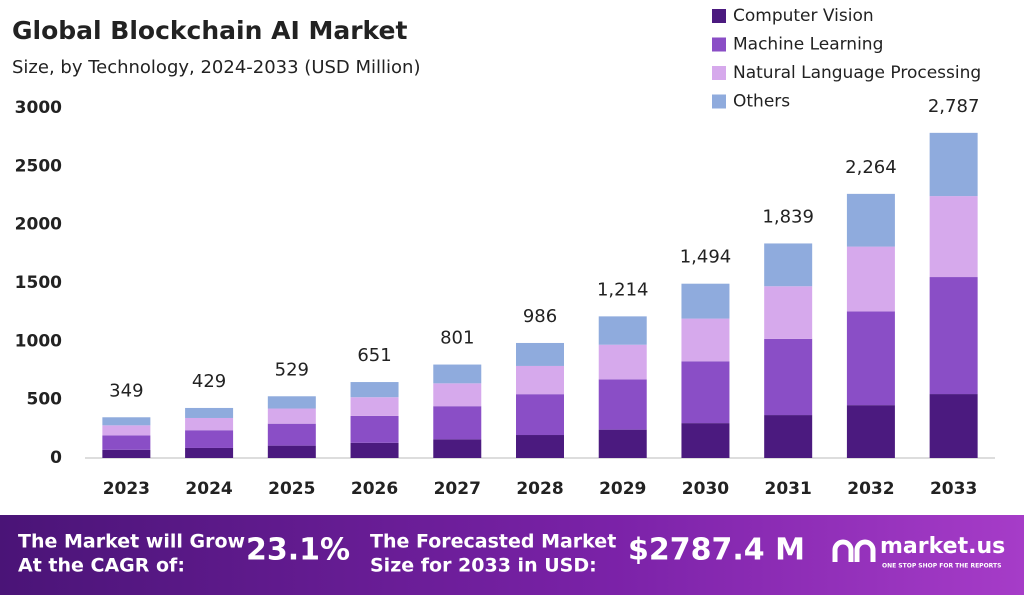 This screenshot has height=595, width=1024. I want to click on x-tick-label: 2031, so click(788, 489).